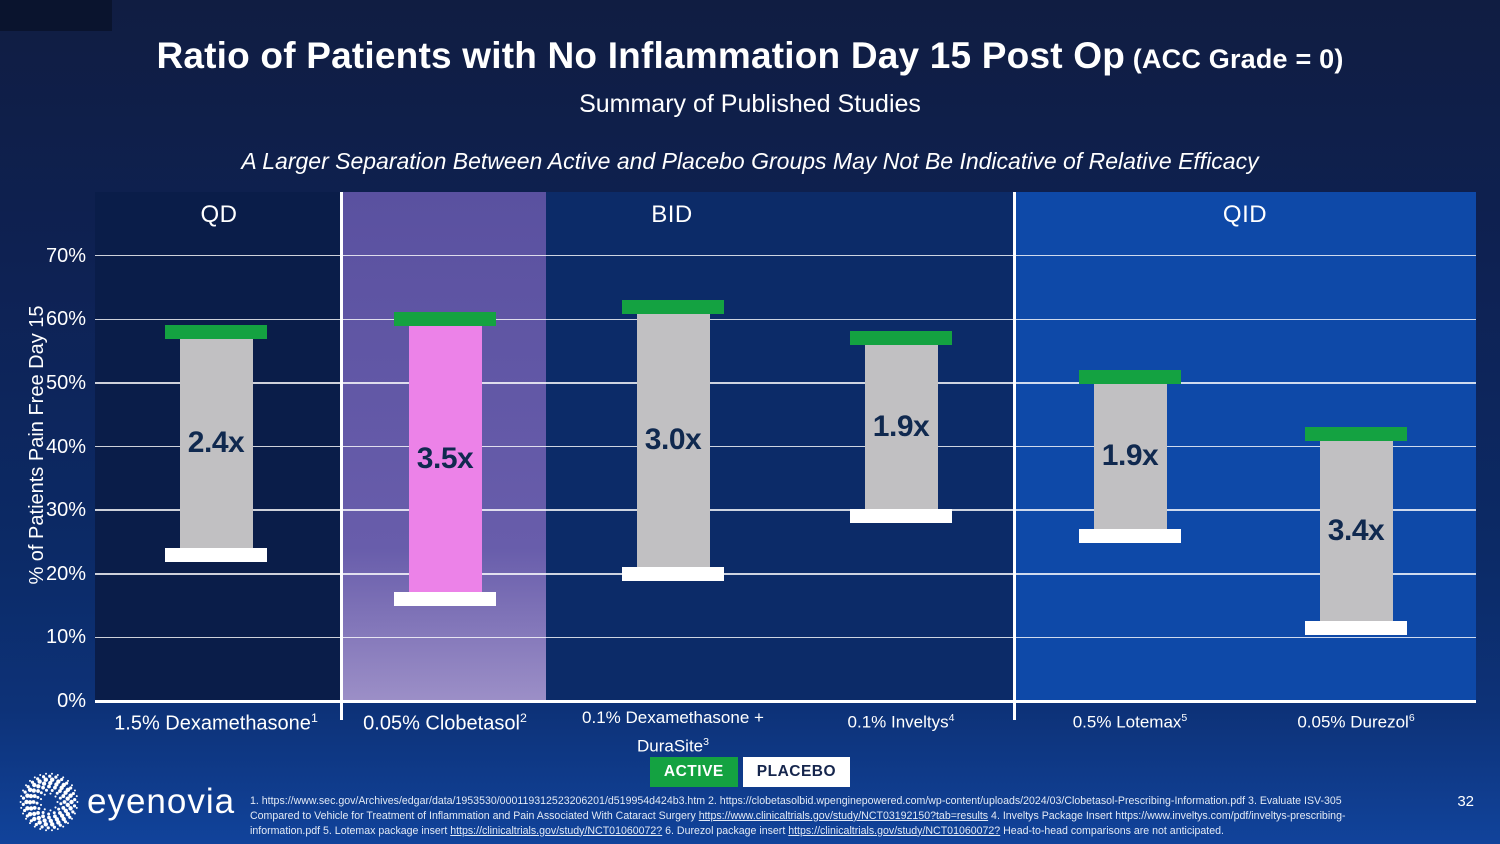 The height and width of the screenshot is (844, 1500). What do you see at coordinates (1356, 433) in the screenshot?
I see `active-cap-durezol` at bounding box center [1356, 433].